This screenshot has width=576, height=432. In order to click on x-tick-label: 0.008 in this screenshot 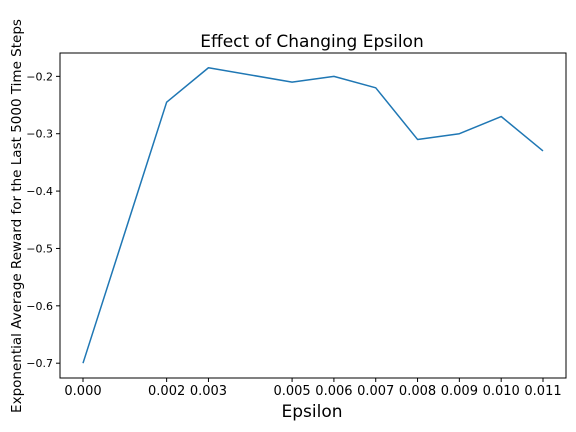, I will do `click(417, 391)`.